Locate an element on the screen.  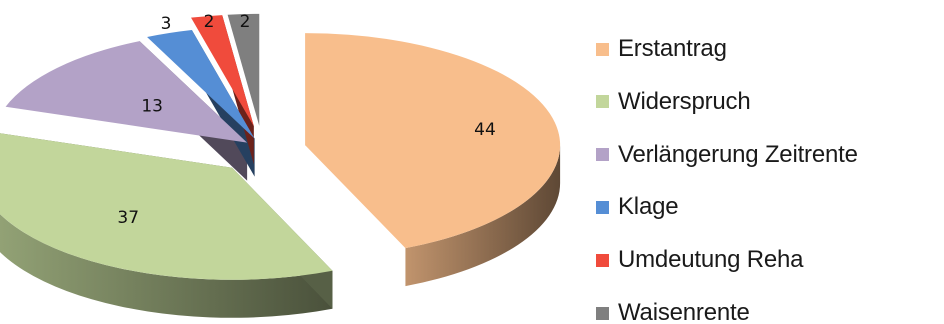
legend-label: Klage is located at coordinates (648, 207).